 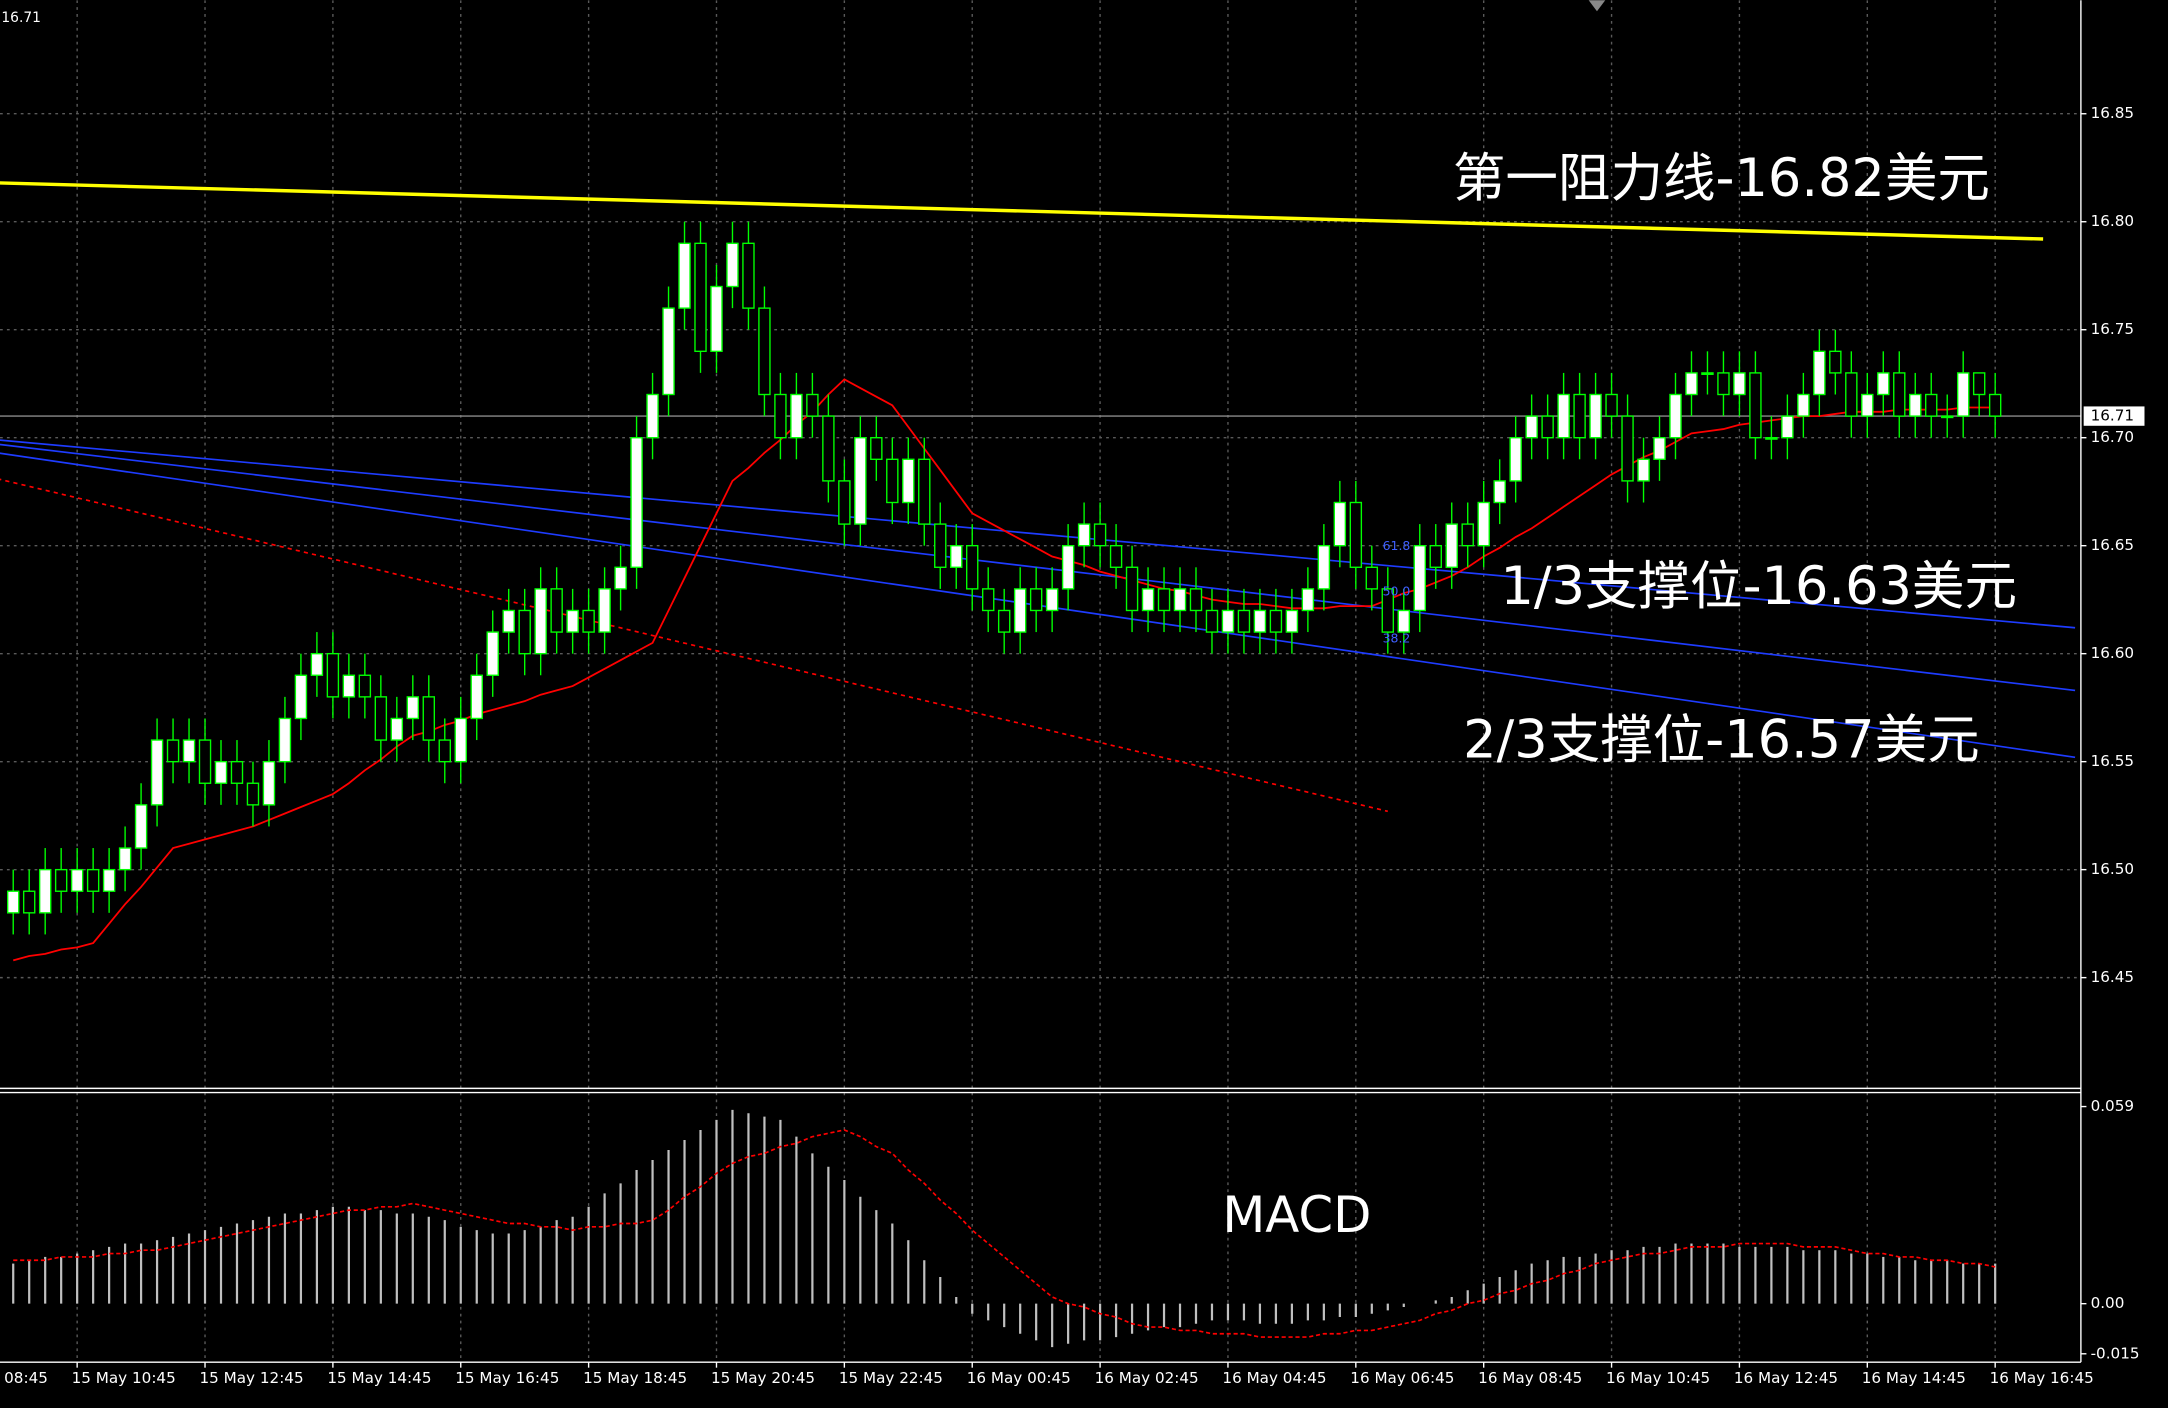 I want to click on y-tick-label: -0.015, so click(x=2115, y=1353).